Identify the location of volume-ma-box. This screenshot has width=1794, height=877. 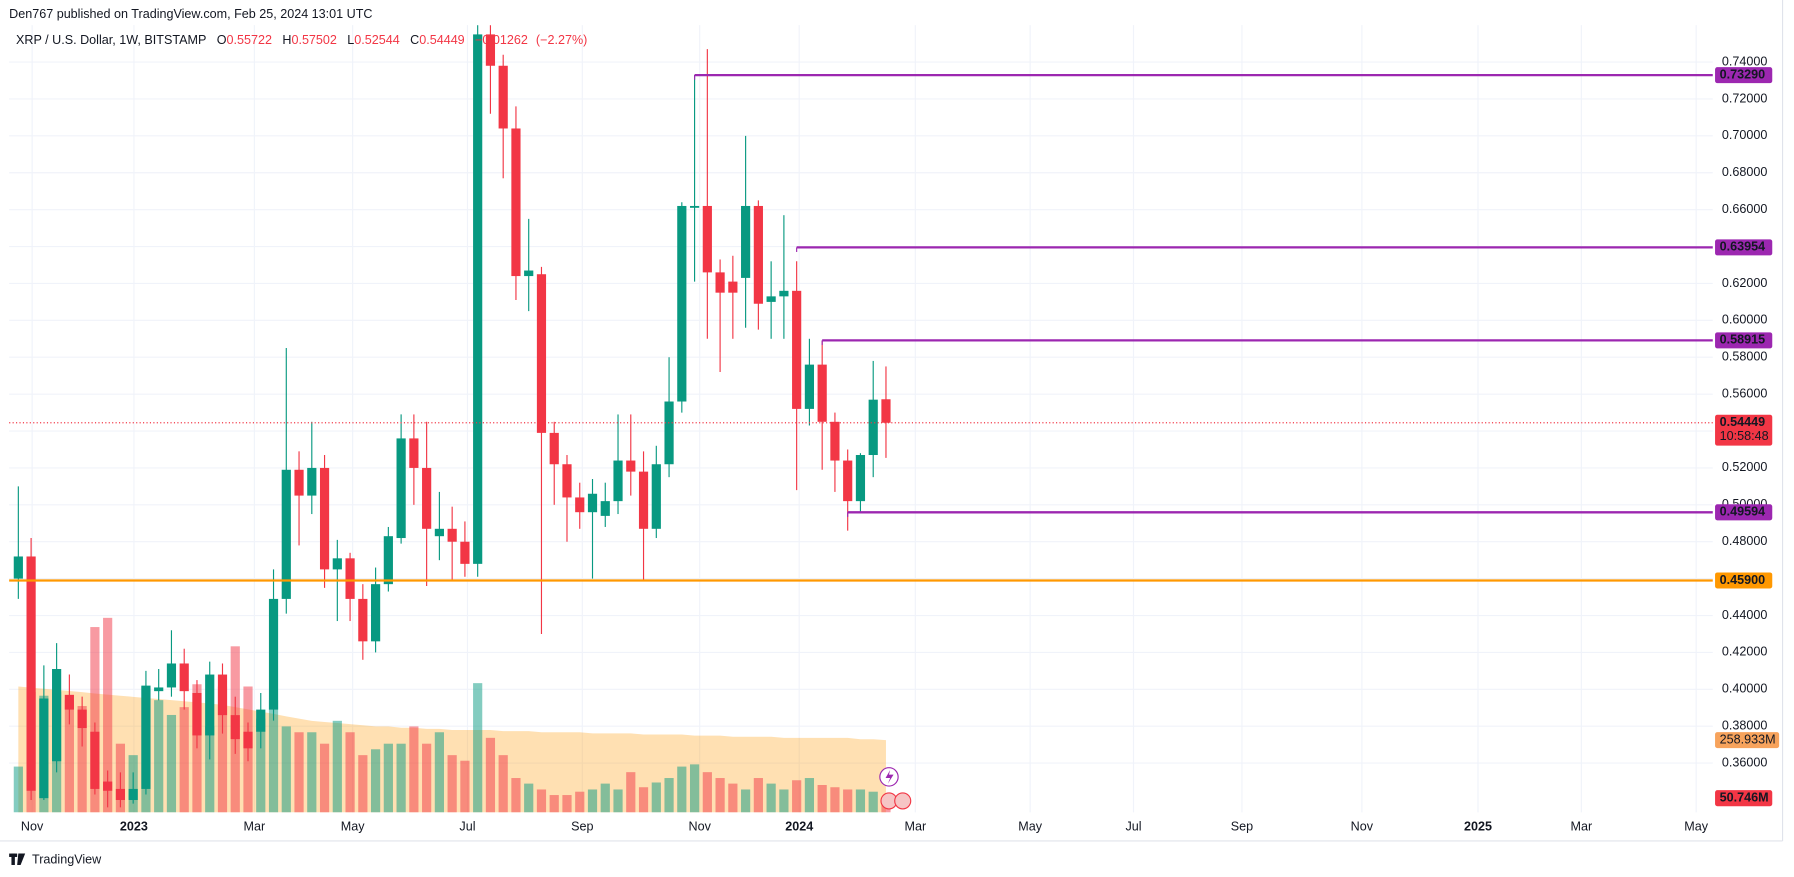
(1747, 740).